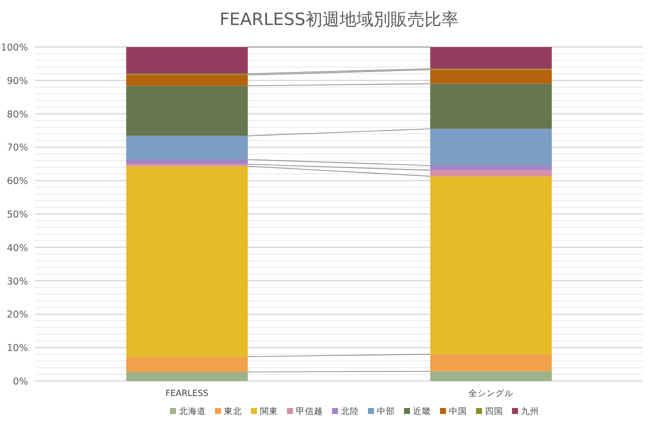 Image resolution: width=650 pixels, height=426 pixels. I want to click on y-tick-label: 0%, so click(20, 382).